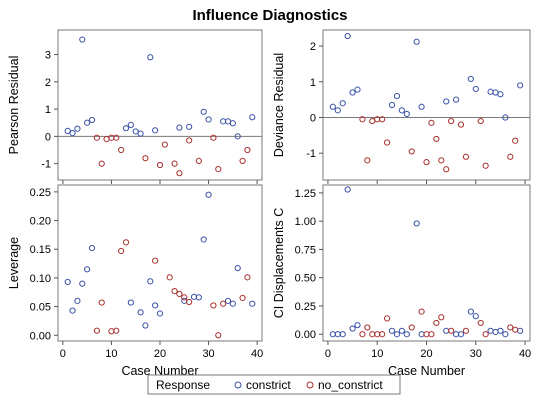  I want to click on legend-label: no_constrict, so click(350, 385).